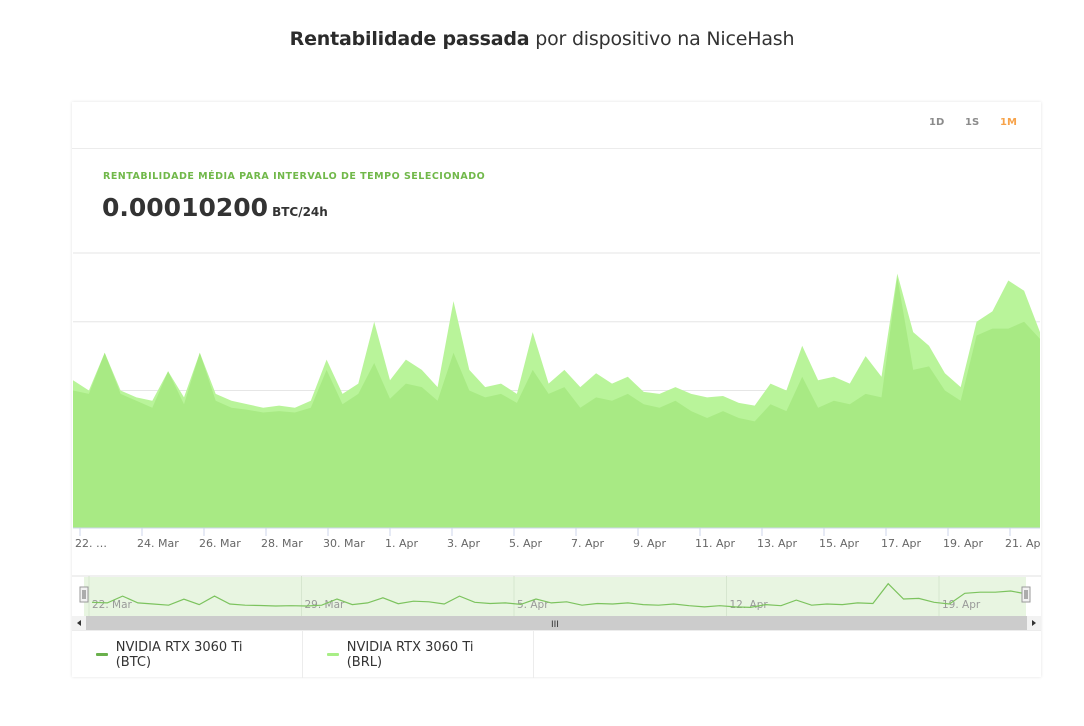  I want to click on navigator-label: 22. Mar, so click(112, 605).